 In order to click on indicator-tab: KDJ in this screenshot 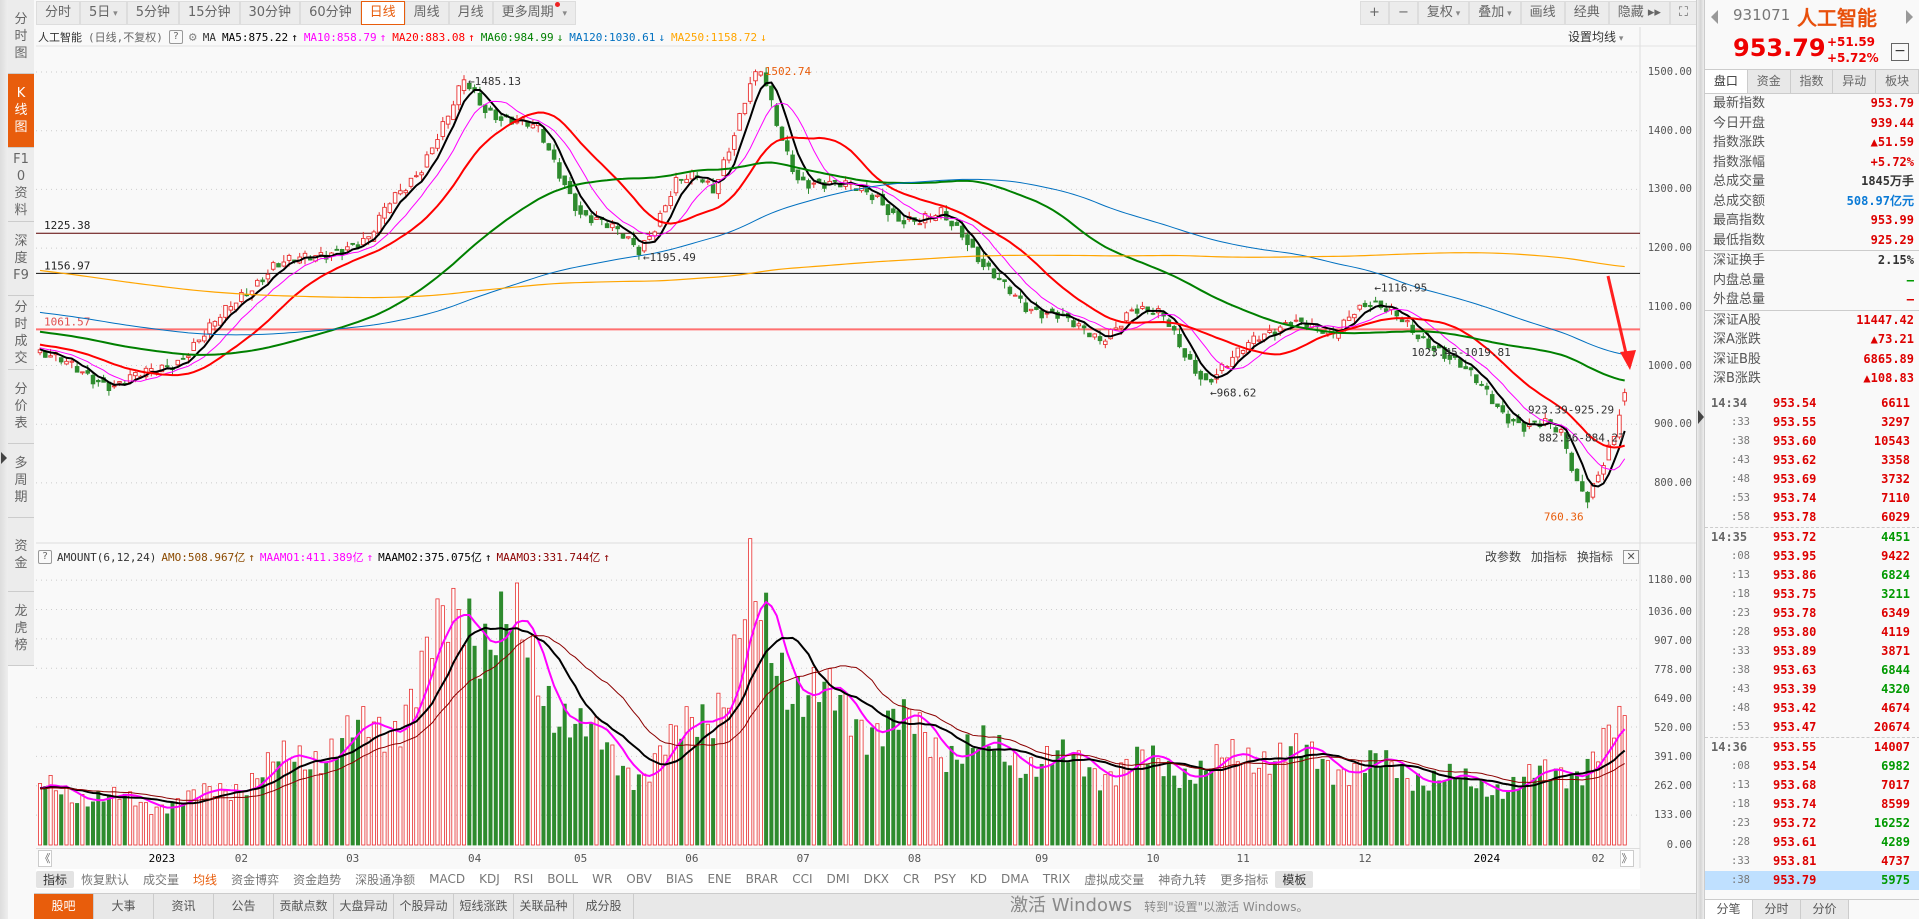, I will do `click(489, 879)`.